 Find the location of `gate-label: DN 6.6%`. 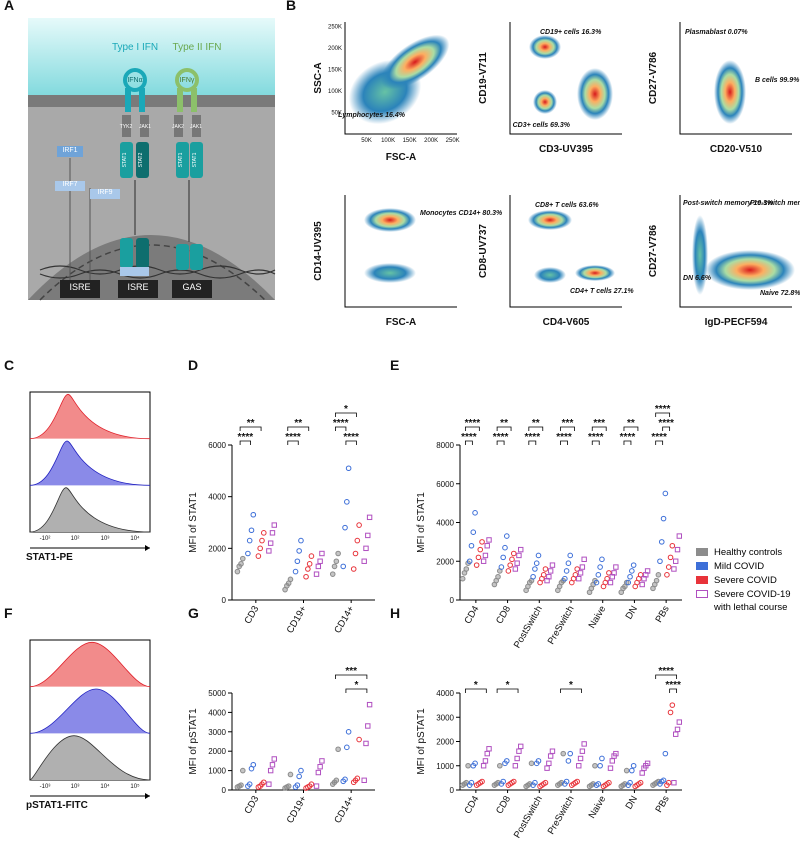

gate-label: DN 6.6% is located at coordinates (697, 278).